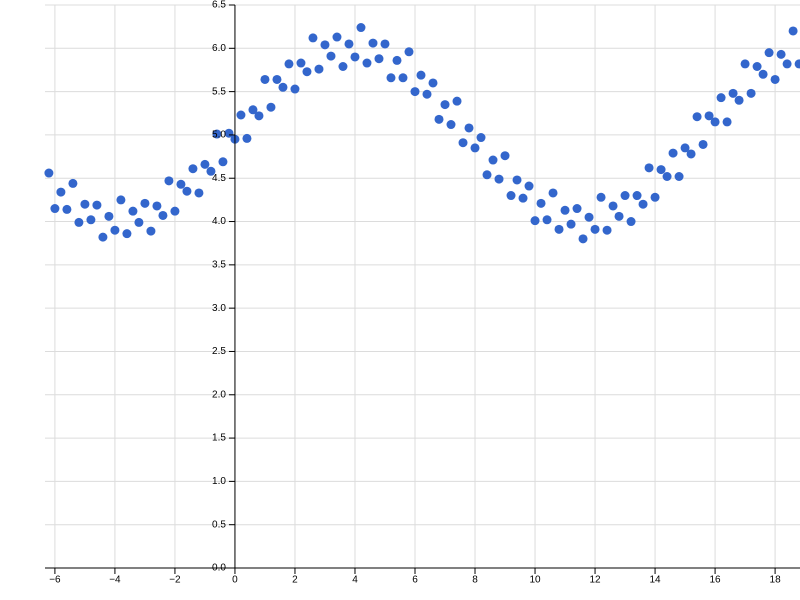 The width and height of the screenshot is (800, 600). Describe the element at coordinates (415, 580) in the screenshot. I see `x-tick-label: 6` at that location.